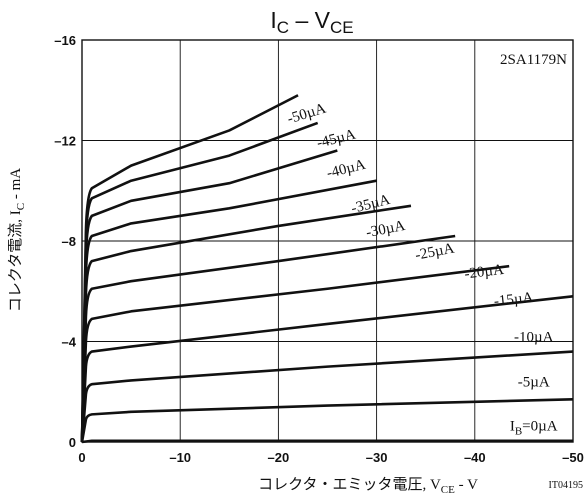 Image resolution: width=587 pixels, height=500 pixels. I want to click on series-label: IB=0µA, so click(534, 428).